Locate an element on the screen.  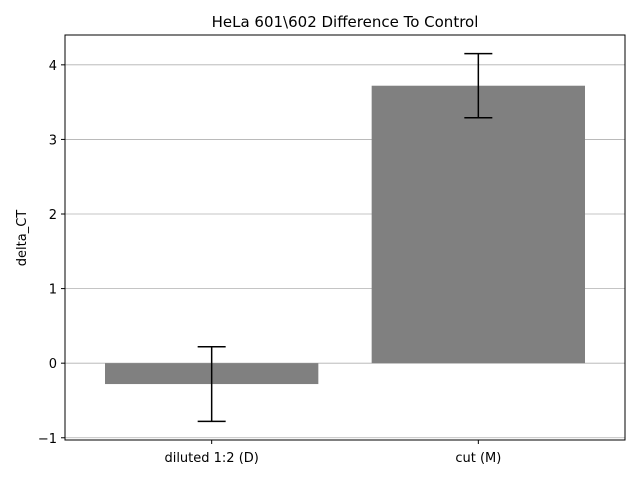
x-ticks: diluted 1:2 (D) cut (M) is located at coordinates (332, 453).